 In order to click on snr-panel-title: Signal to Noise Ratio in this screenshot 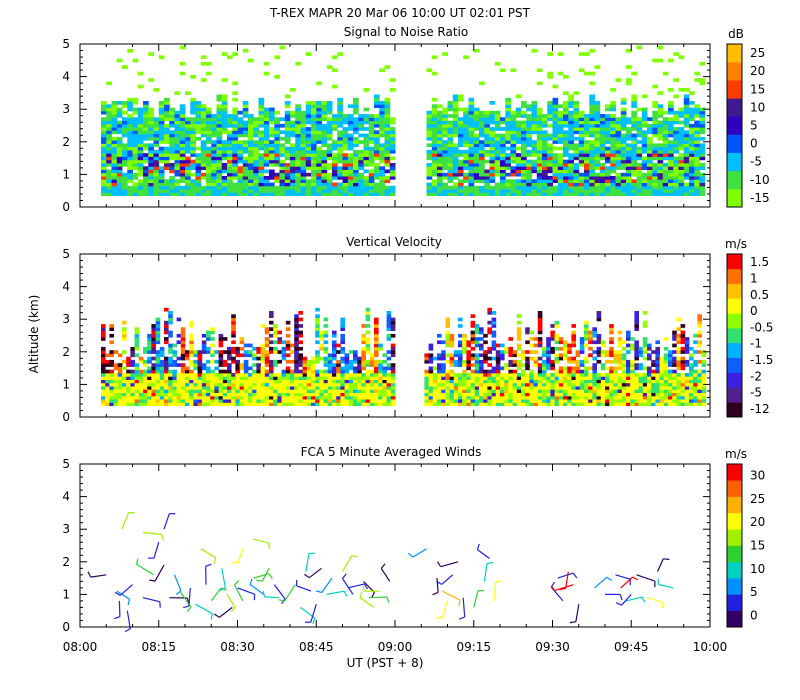, I will do `click(406, 32)`.